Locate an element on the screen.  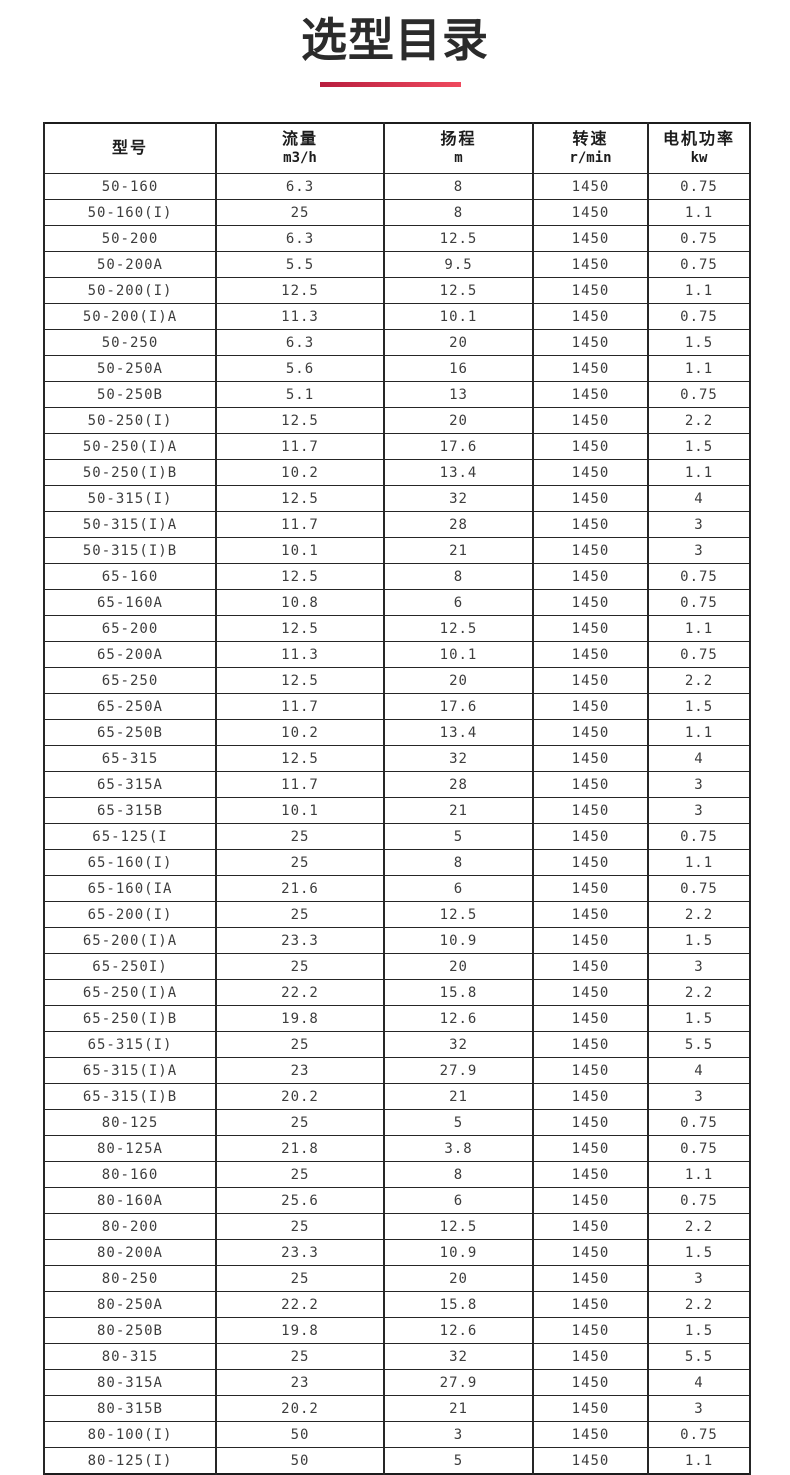
table-row: 65-250I) 25 20 1450 3 is located at coordinates (397, 966).